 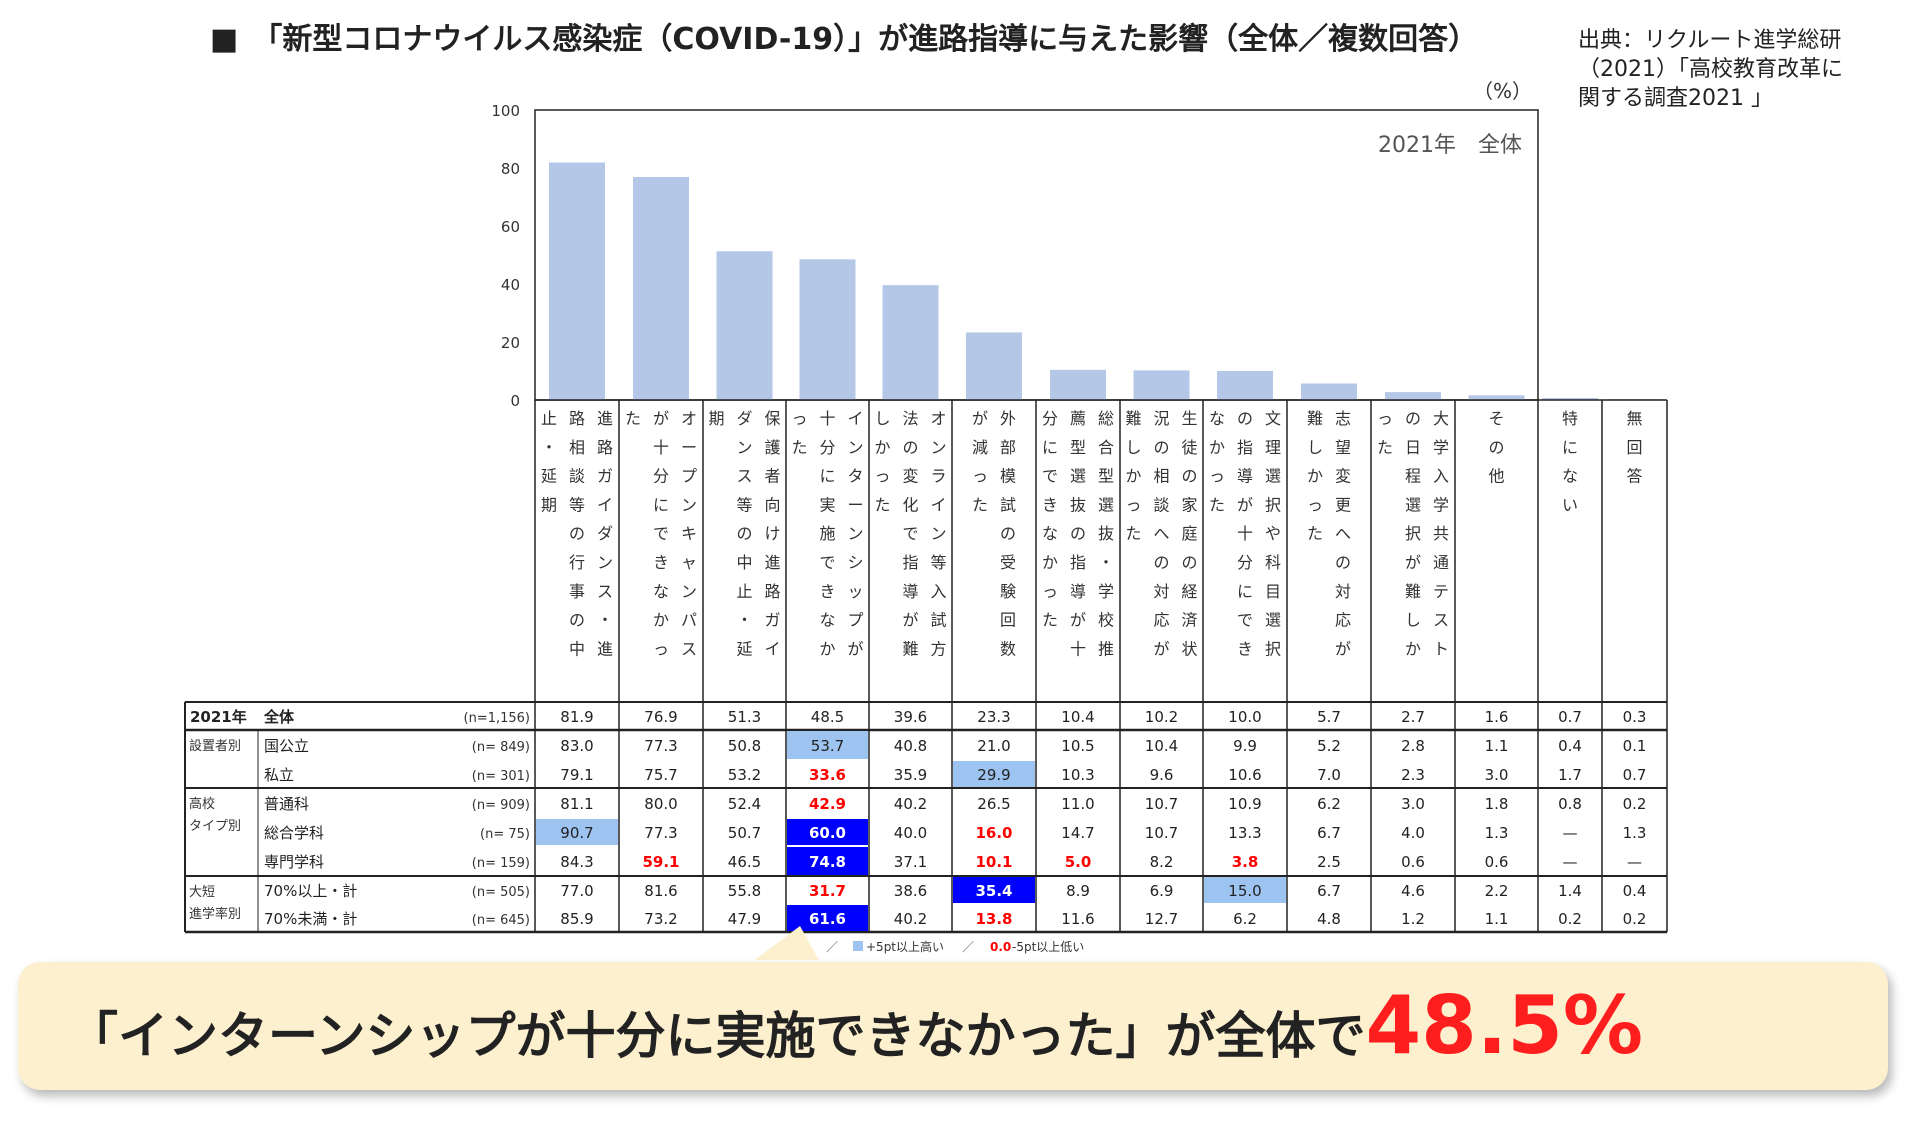 I want to click on group-label: 大短, so click(x=202, y=892).